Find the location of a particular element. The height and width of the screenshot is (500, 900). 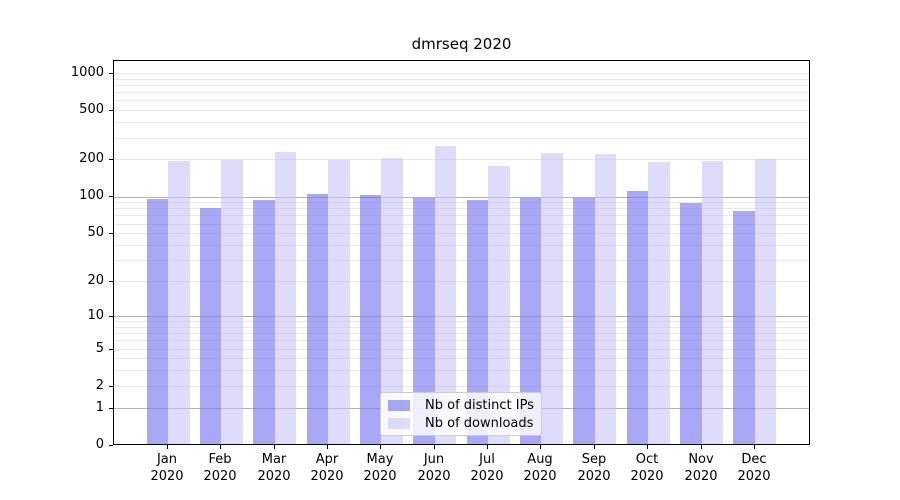

y-tick-label: 100 is located at coordinates (91, 195).